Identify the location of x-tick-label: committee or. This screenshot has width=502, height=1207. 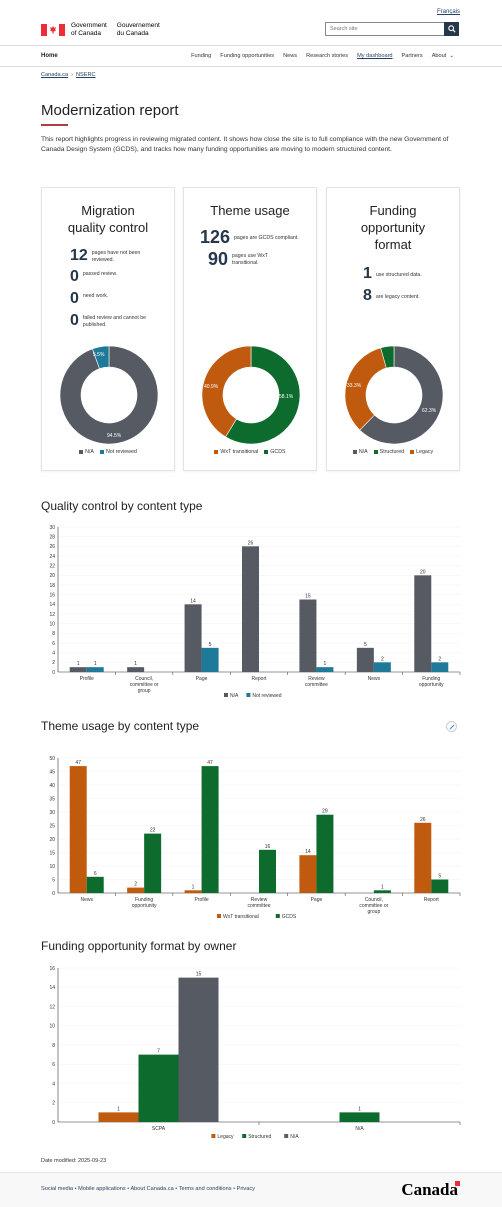
(373, 906).